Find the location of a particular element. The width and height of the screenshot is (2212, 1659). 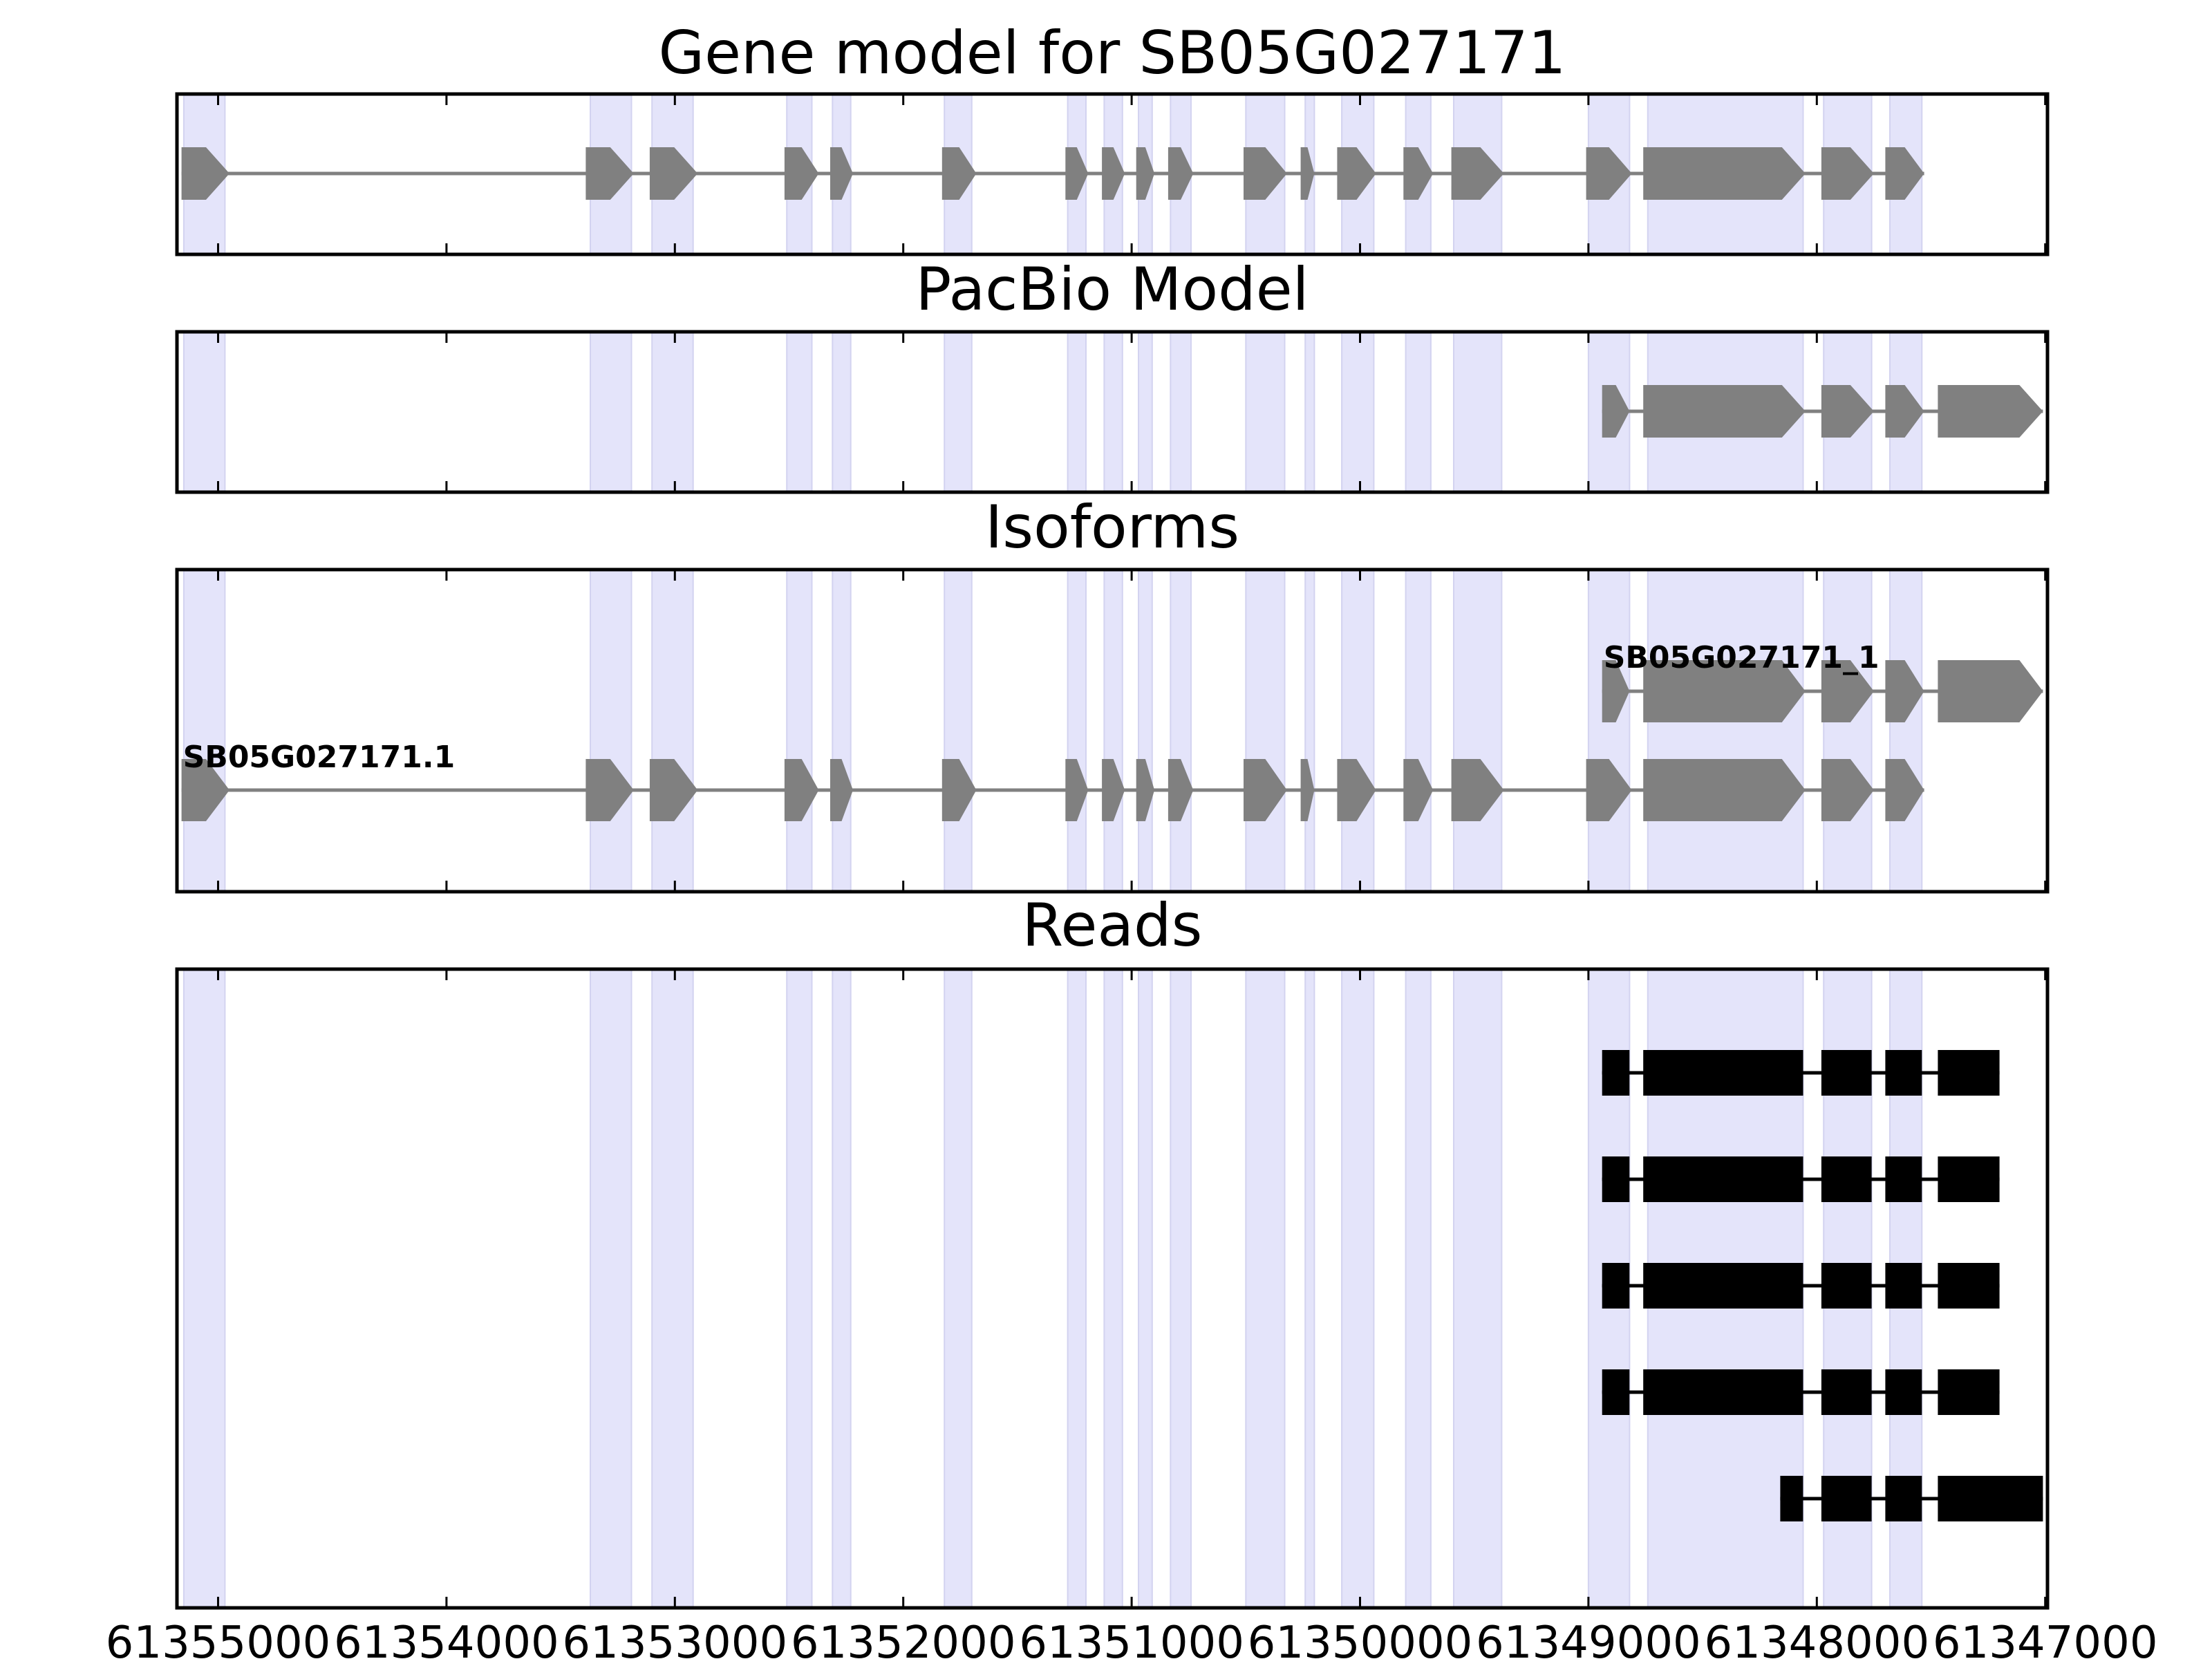

x-tick-label-7: 61349000 is located at coordinates (1588, 1638).